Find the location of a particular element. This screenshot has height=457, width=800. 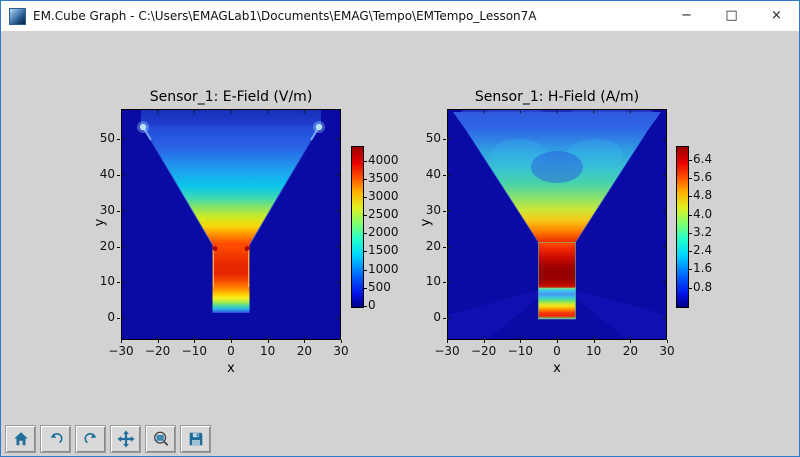

colorbar-tick-label: 3.2 is located at coordinates (703, 231).